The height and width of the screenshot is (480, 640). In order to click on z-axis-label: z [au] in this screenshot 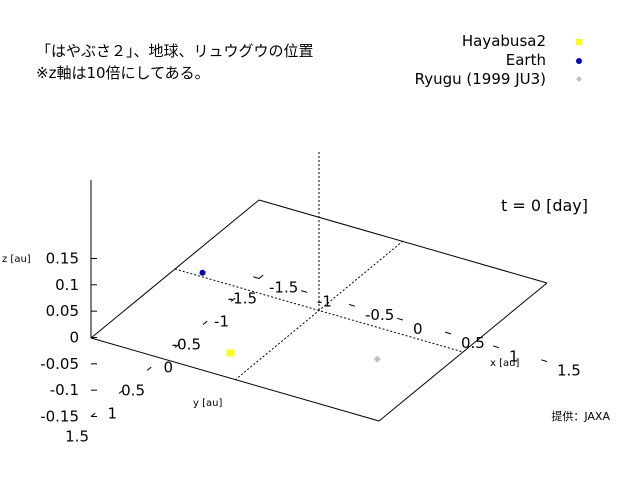, I will do `click(16, 259)`.